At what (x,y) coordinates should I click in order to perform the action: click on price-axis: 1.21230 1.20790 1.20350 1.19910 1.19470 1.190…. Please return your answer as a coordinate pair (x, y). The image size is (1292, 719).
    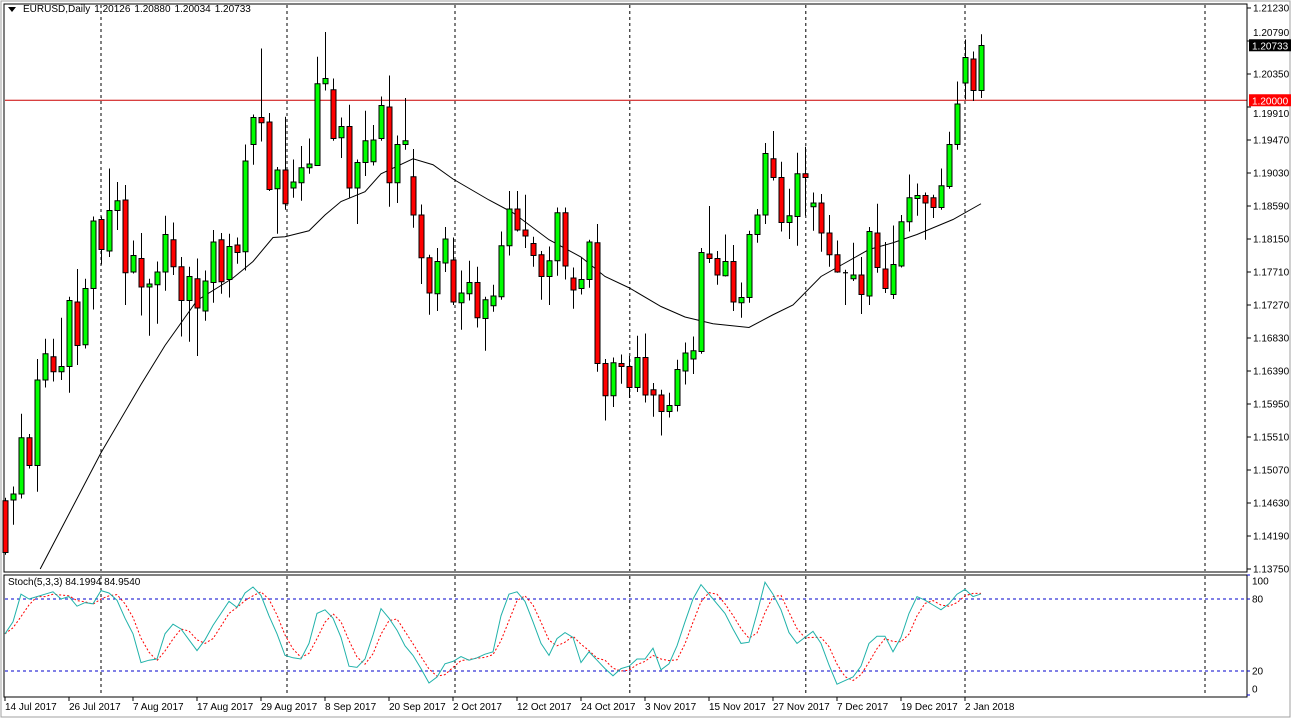
    Looking at the image, I should click on (1268, 290).